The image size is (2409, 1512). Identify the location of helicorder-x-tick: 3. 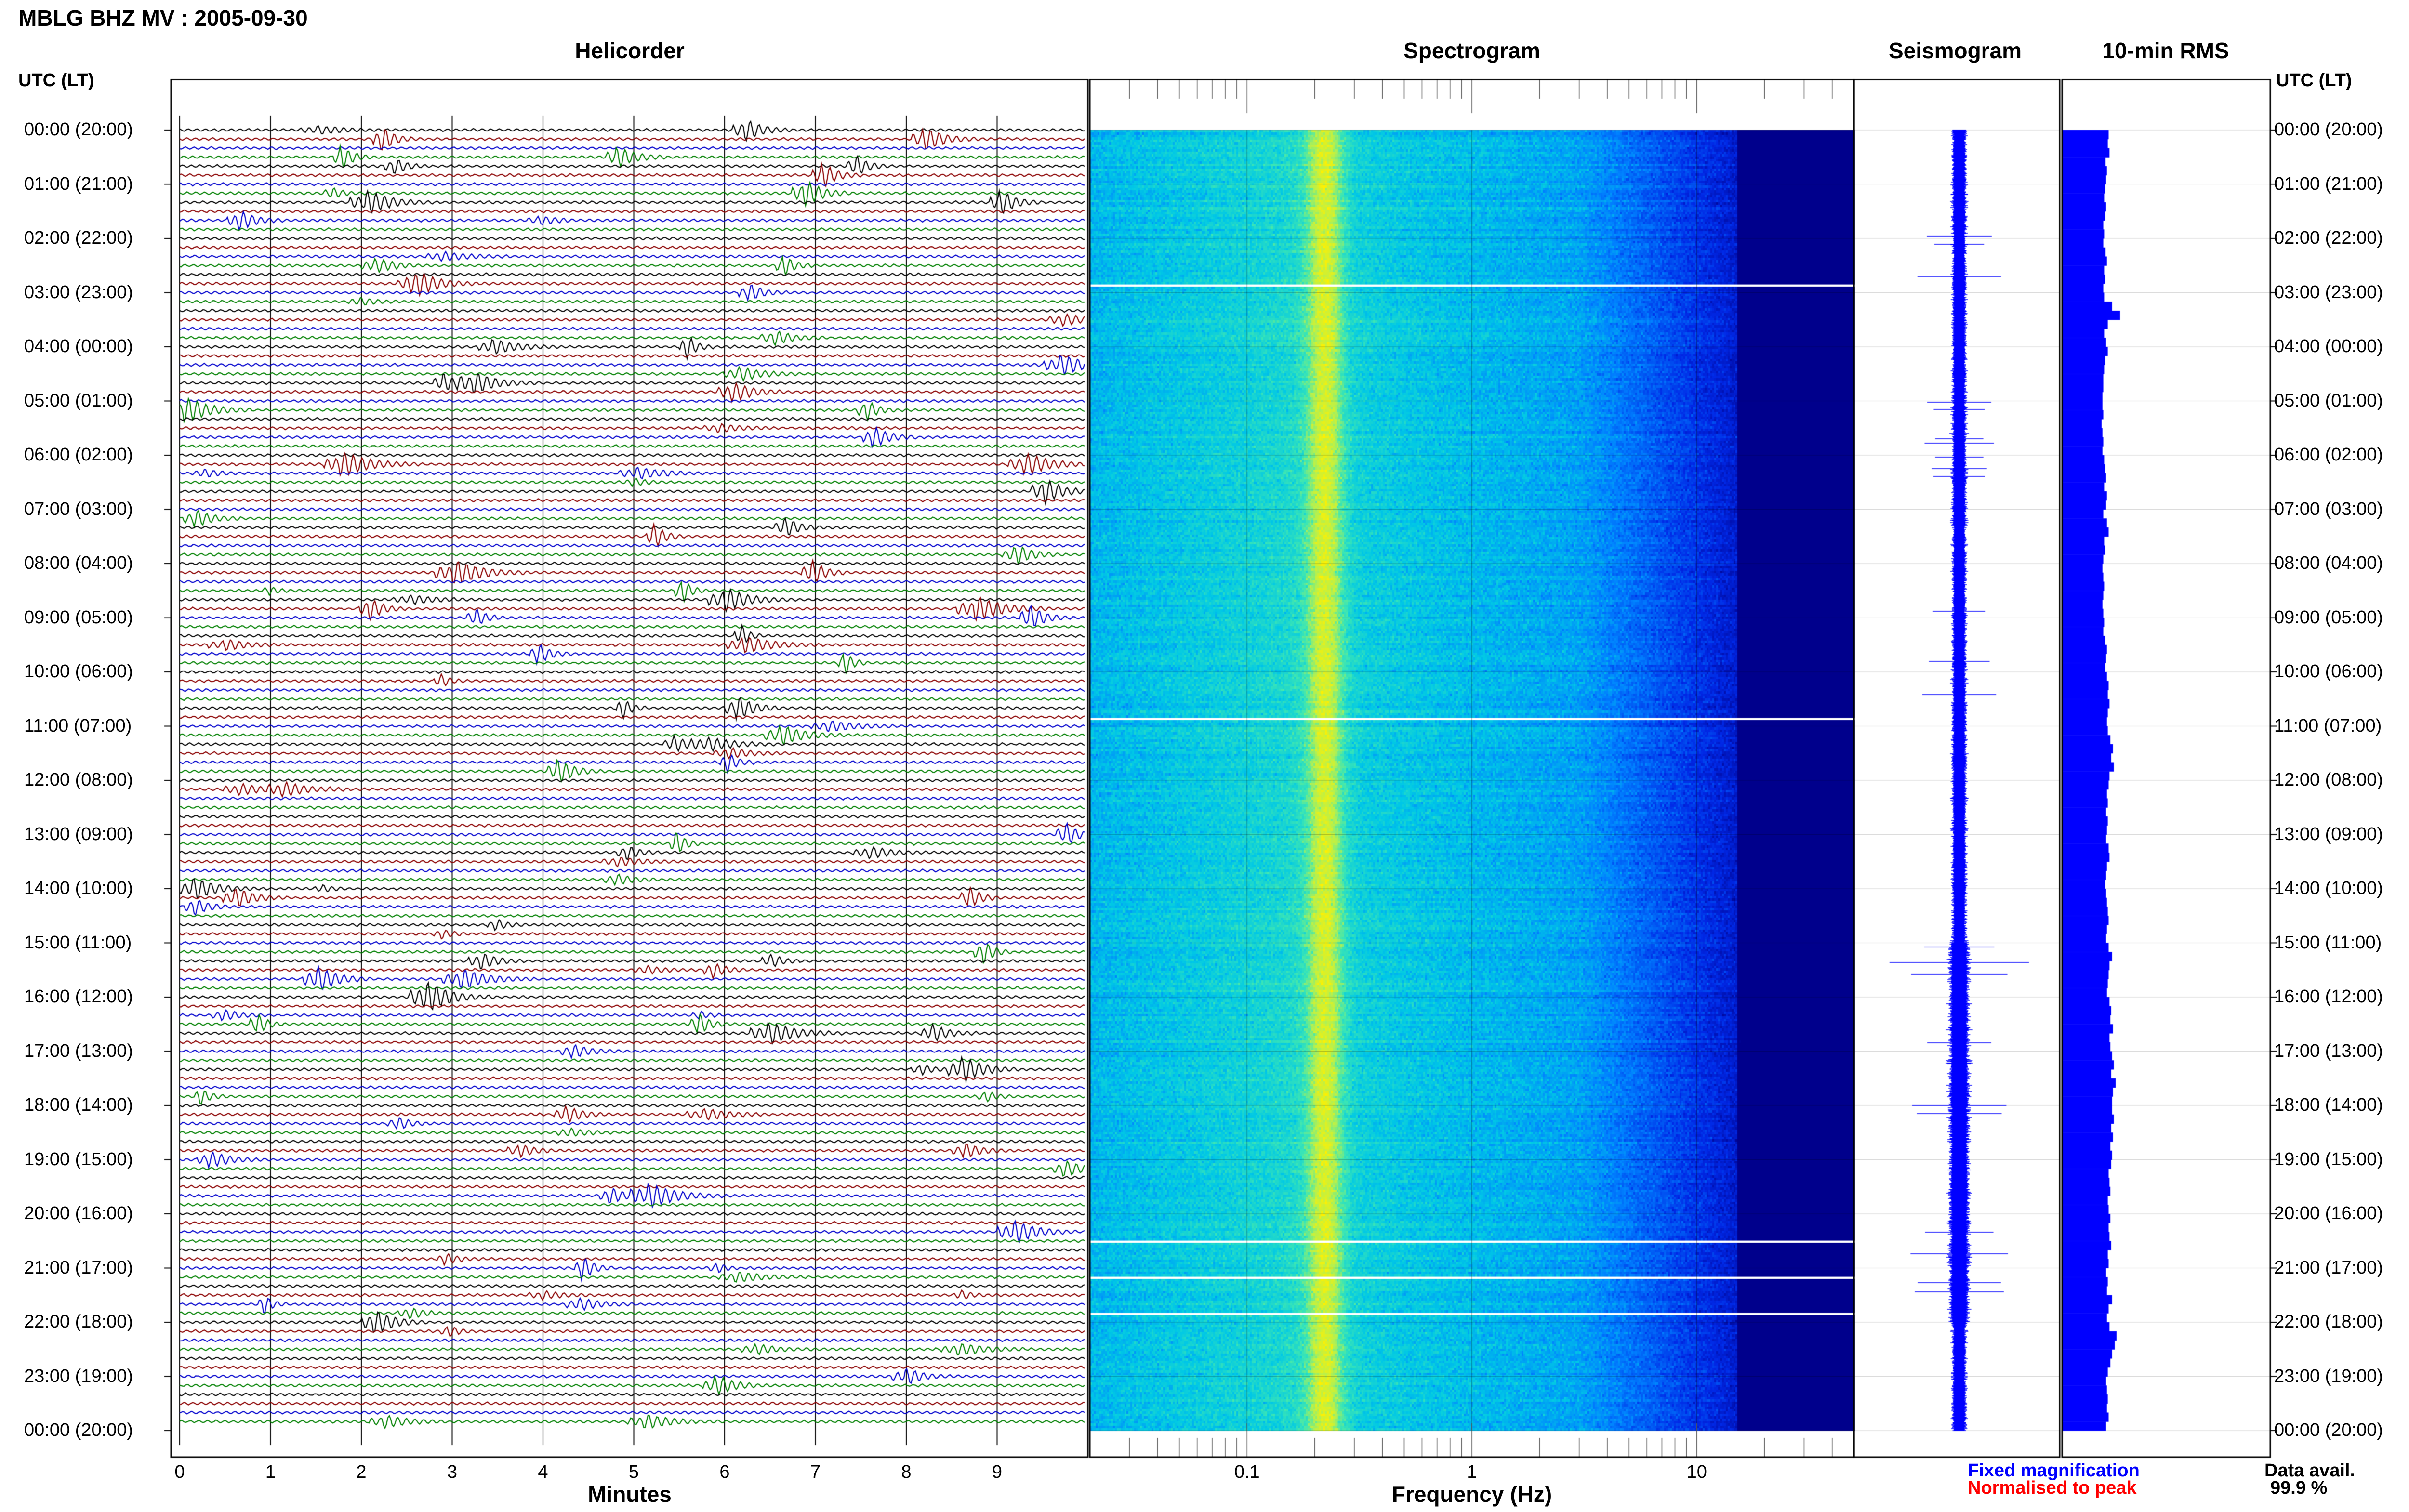
(452, 1472).